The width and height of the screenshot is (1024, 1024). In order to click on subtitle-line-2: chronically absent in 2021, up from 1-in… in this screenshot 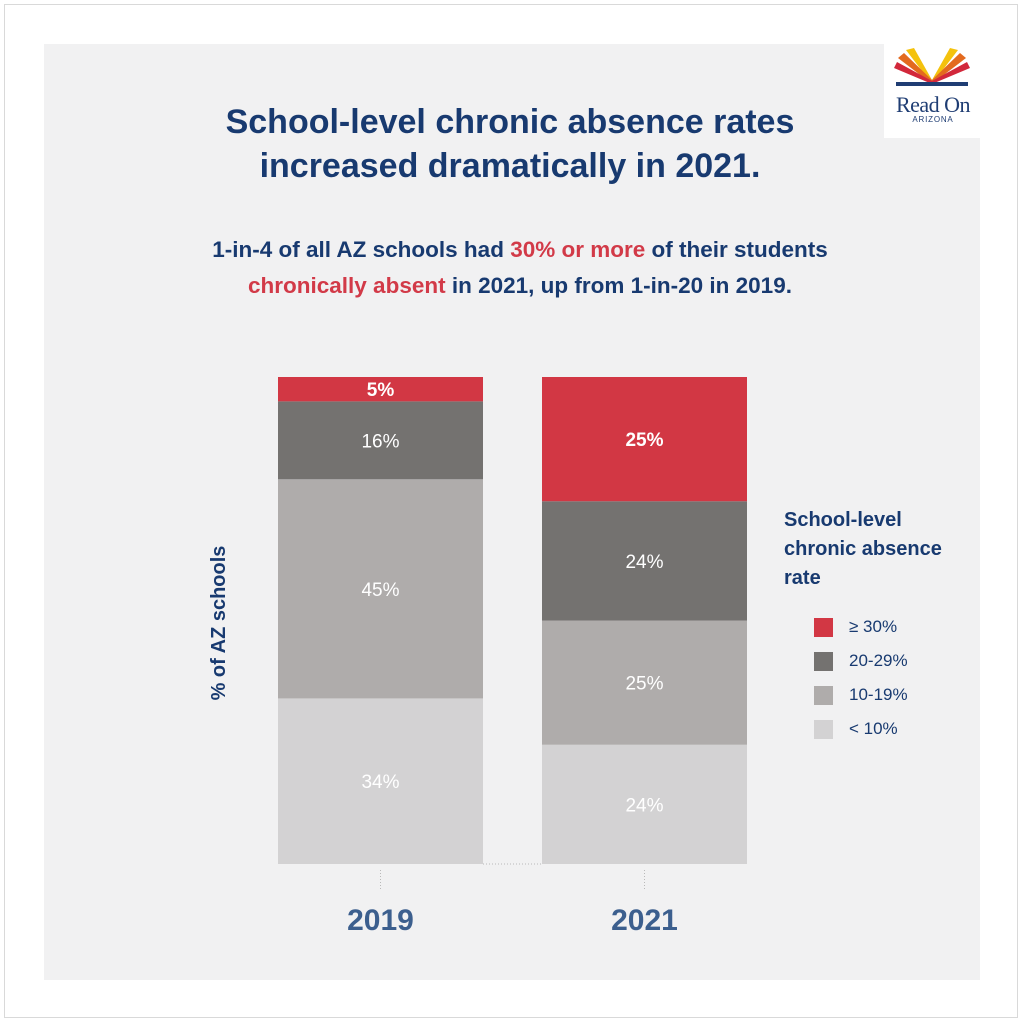, I will do `click(520, 286)`.